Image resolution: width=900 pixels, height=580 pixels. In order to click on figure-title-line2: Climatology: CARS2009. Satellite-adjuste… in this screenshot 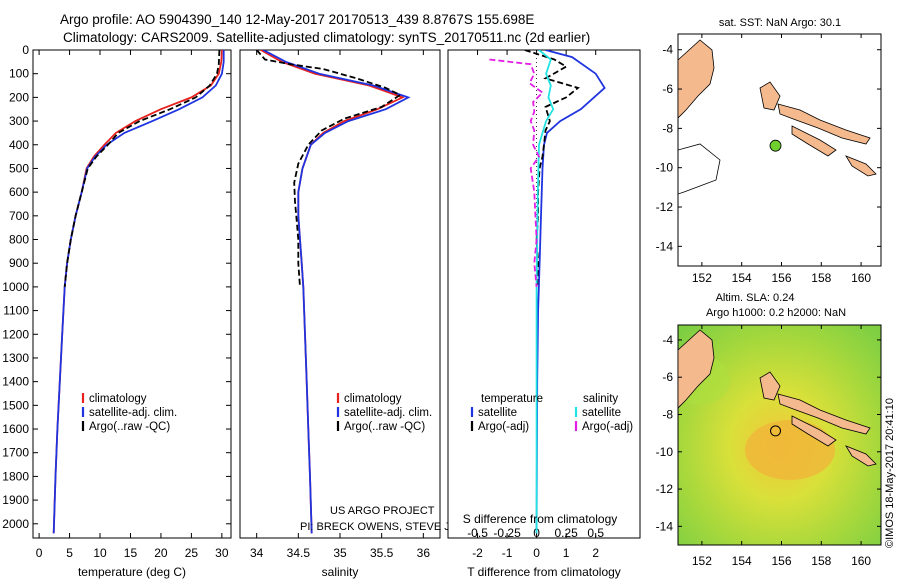, I will do `click(326, 37)`.